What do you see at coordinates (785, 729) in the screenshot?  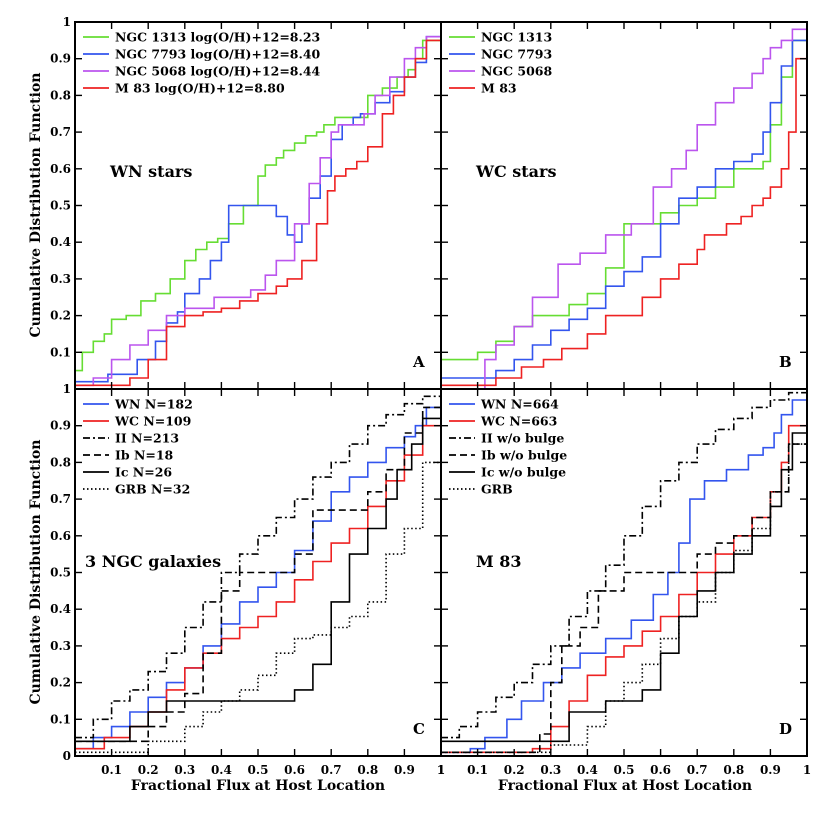 I see `panel-letter: D` at bounding box center [785, 729].